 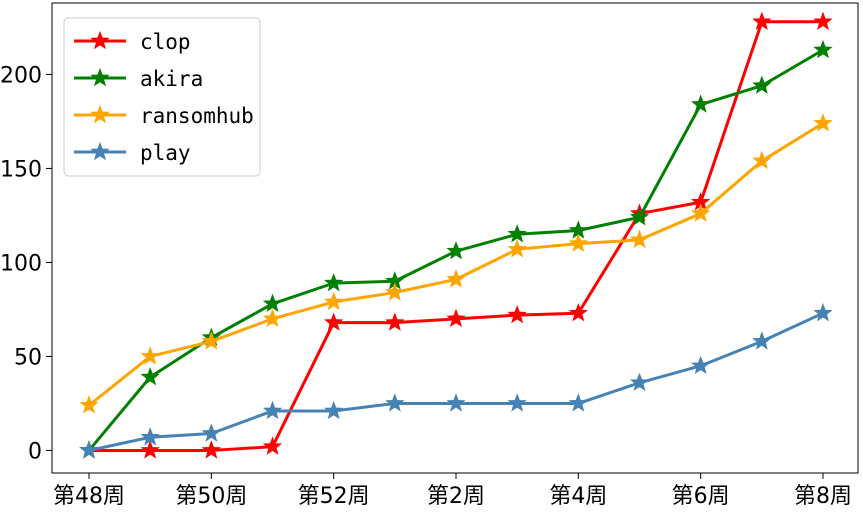 What do you see at coordinates (35, 451) in the screenshot?
I see `y-tick-label: 0` at bounding box center [35, 451].